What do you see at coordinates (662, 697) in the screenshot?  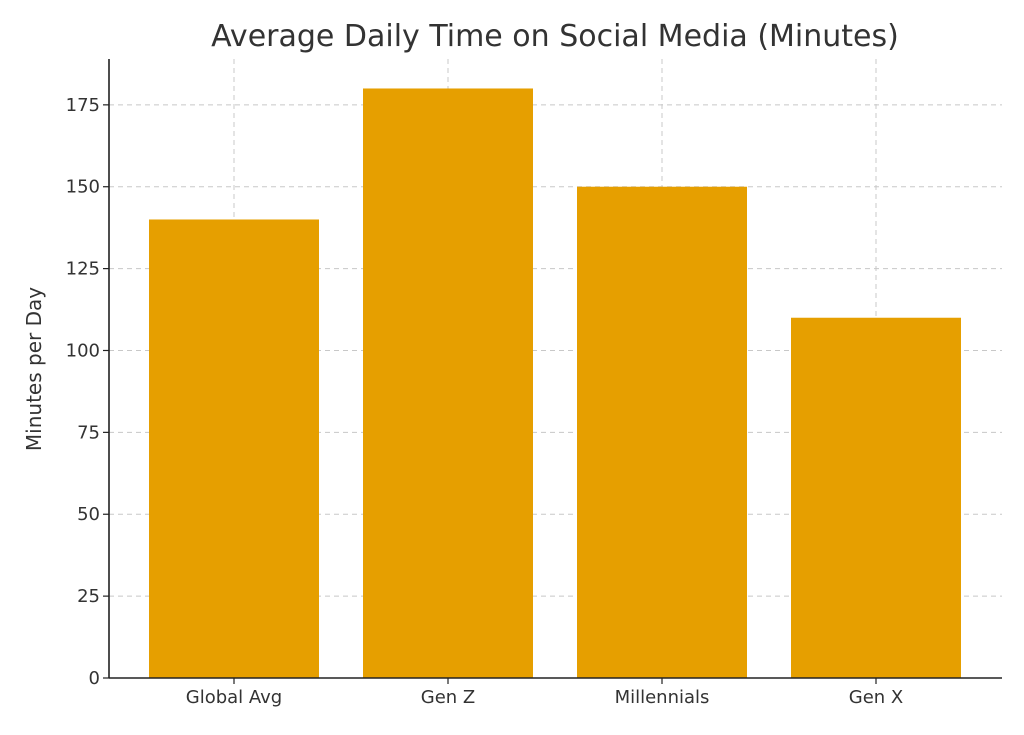 I see `x-tick-label: Millennials` at bounding box center [662, 697].